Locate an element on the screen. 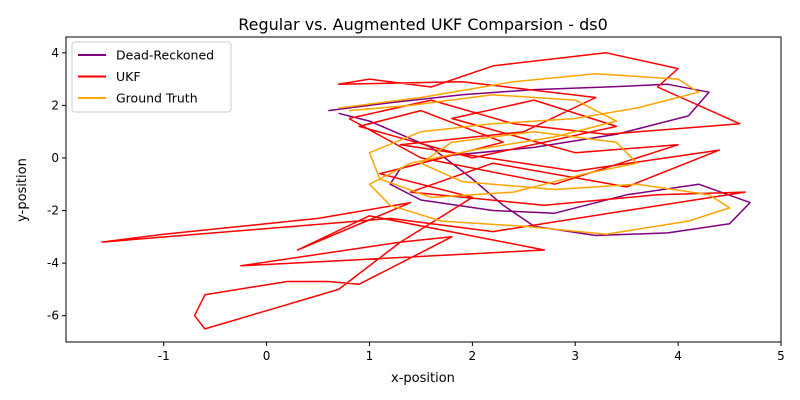  y-axis: -6 -4 -2 0 2 4 is located at coordinates (56, 184).